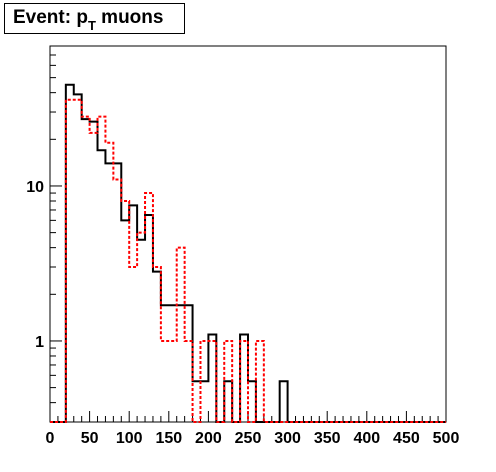 The height and width of the screenshot is (472, 496). Describe the element at coordinates (39, 342) in the screenshot. I see `y-tick-label: 1` at that location.